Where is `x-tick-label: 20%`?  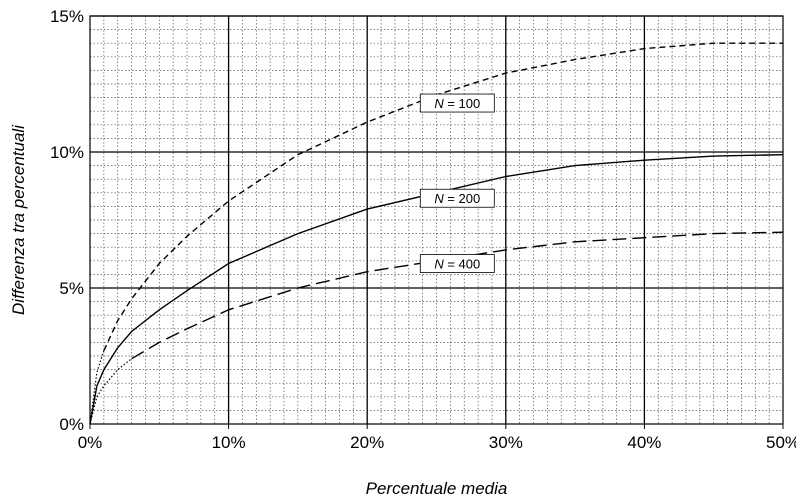
x-tick-label: 20% is located at coordinates (367, 442).